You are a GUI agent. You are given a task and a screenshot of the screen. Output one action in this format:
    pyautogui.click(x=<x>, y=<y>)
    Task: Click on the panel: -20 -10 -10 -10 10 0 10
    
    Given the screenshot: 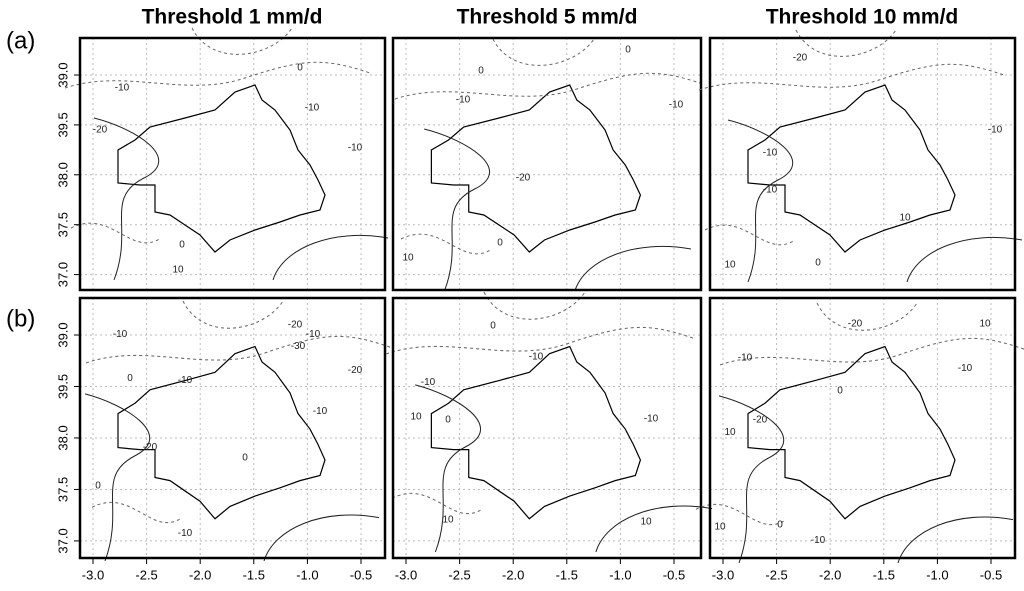 What is the action you would take?
    pyautogui.click(x=860, y=160)
    